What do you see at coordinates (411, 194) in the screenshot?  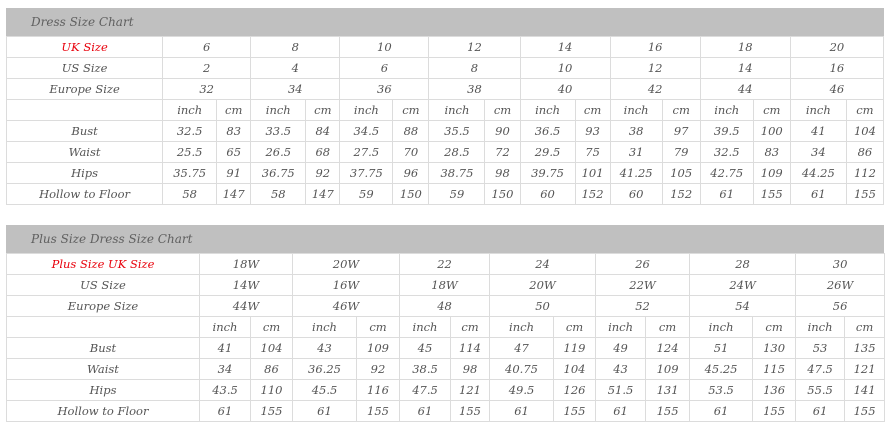 I see `measurement-cell: 150` at bounding box center [411, 194].